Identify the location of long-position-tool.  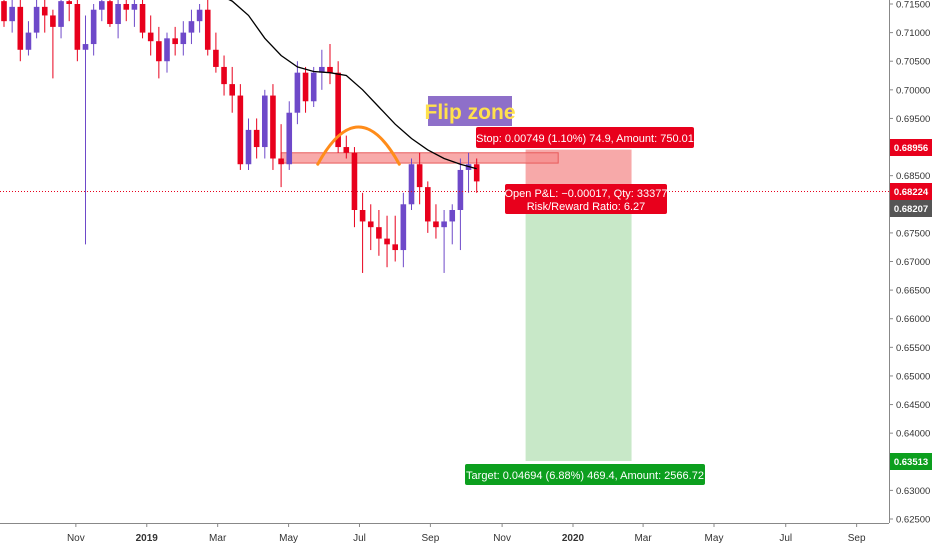
(578, 305).